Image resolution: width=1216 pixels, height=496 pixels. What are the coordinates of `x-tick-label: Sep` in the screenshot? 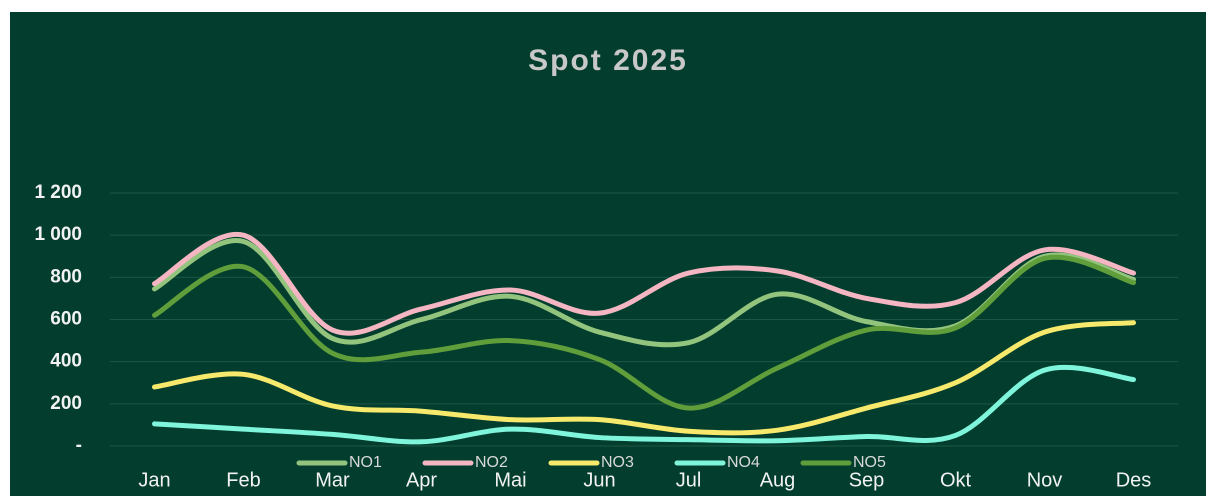 It's located at (867, 480).